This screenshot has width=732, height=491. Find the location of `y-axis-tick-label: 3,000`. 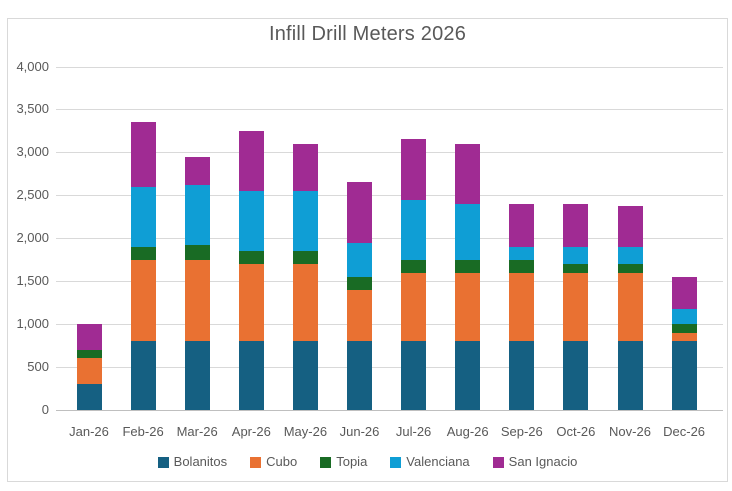

y-axis-tick-label: 3,000 is located at coordinates (32, 152).